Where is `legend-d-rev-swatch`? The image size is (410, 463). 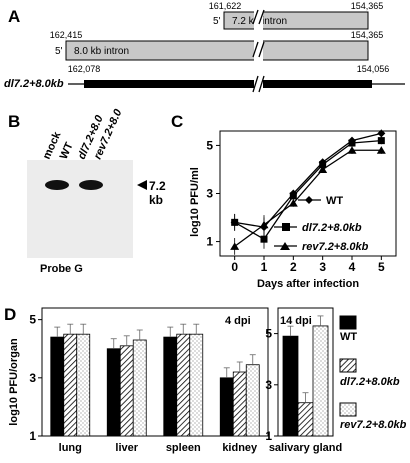
legend-d-rev-swatch is located at coordinates (348, 409).